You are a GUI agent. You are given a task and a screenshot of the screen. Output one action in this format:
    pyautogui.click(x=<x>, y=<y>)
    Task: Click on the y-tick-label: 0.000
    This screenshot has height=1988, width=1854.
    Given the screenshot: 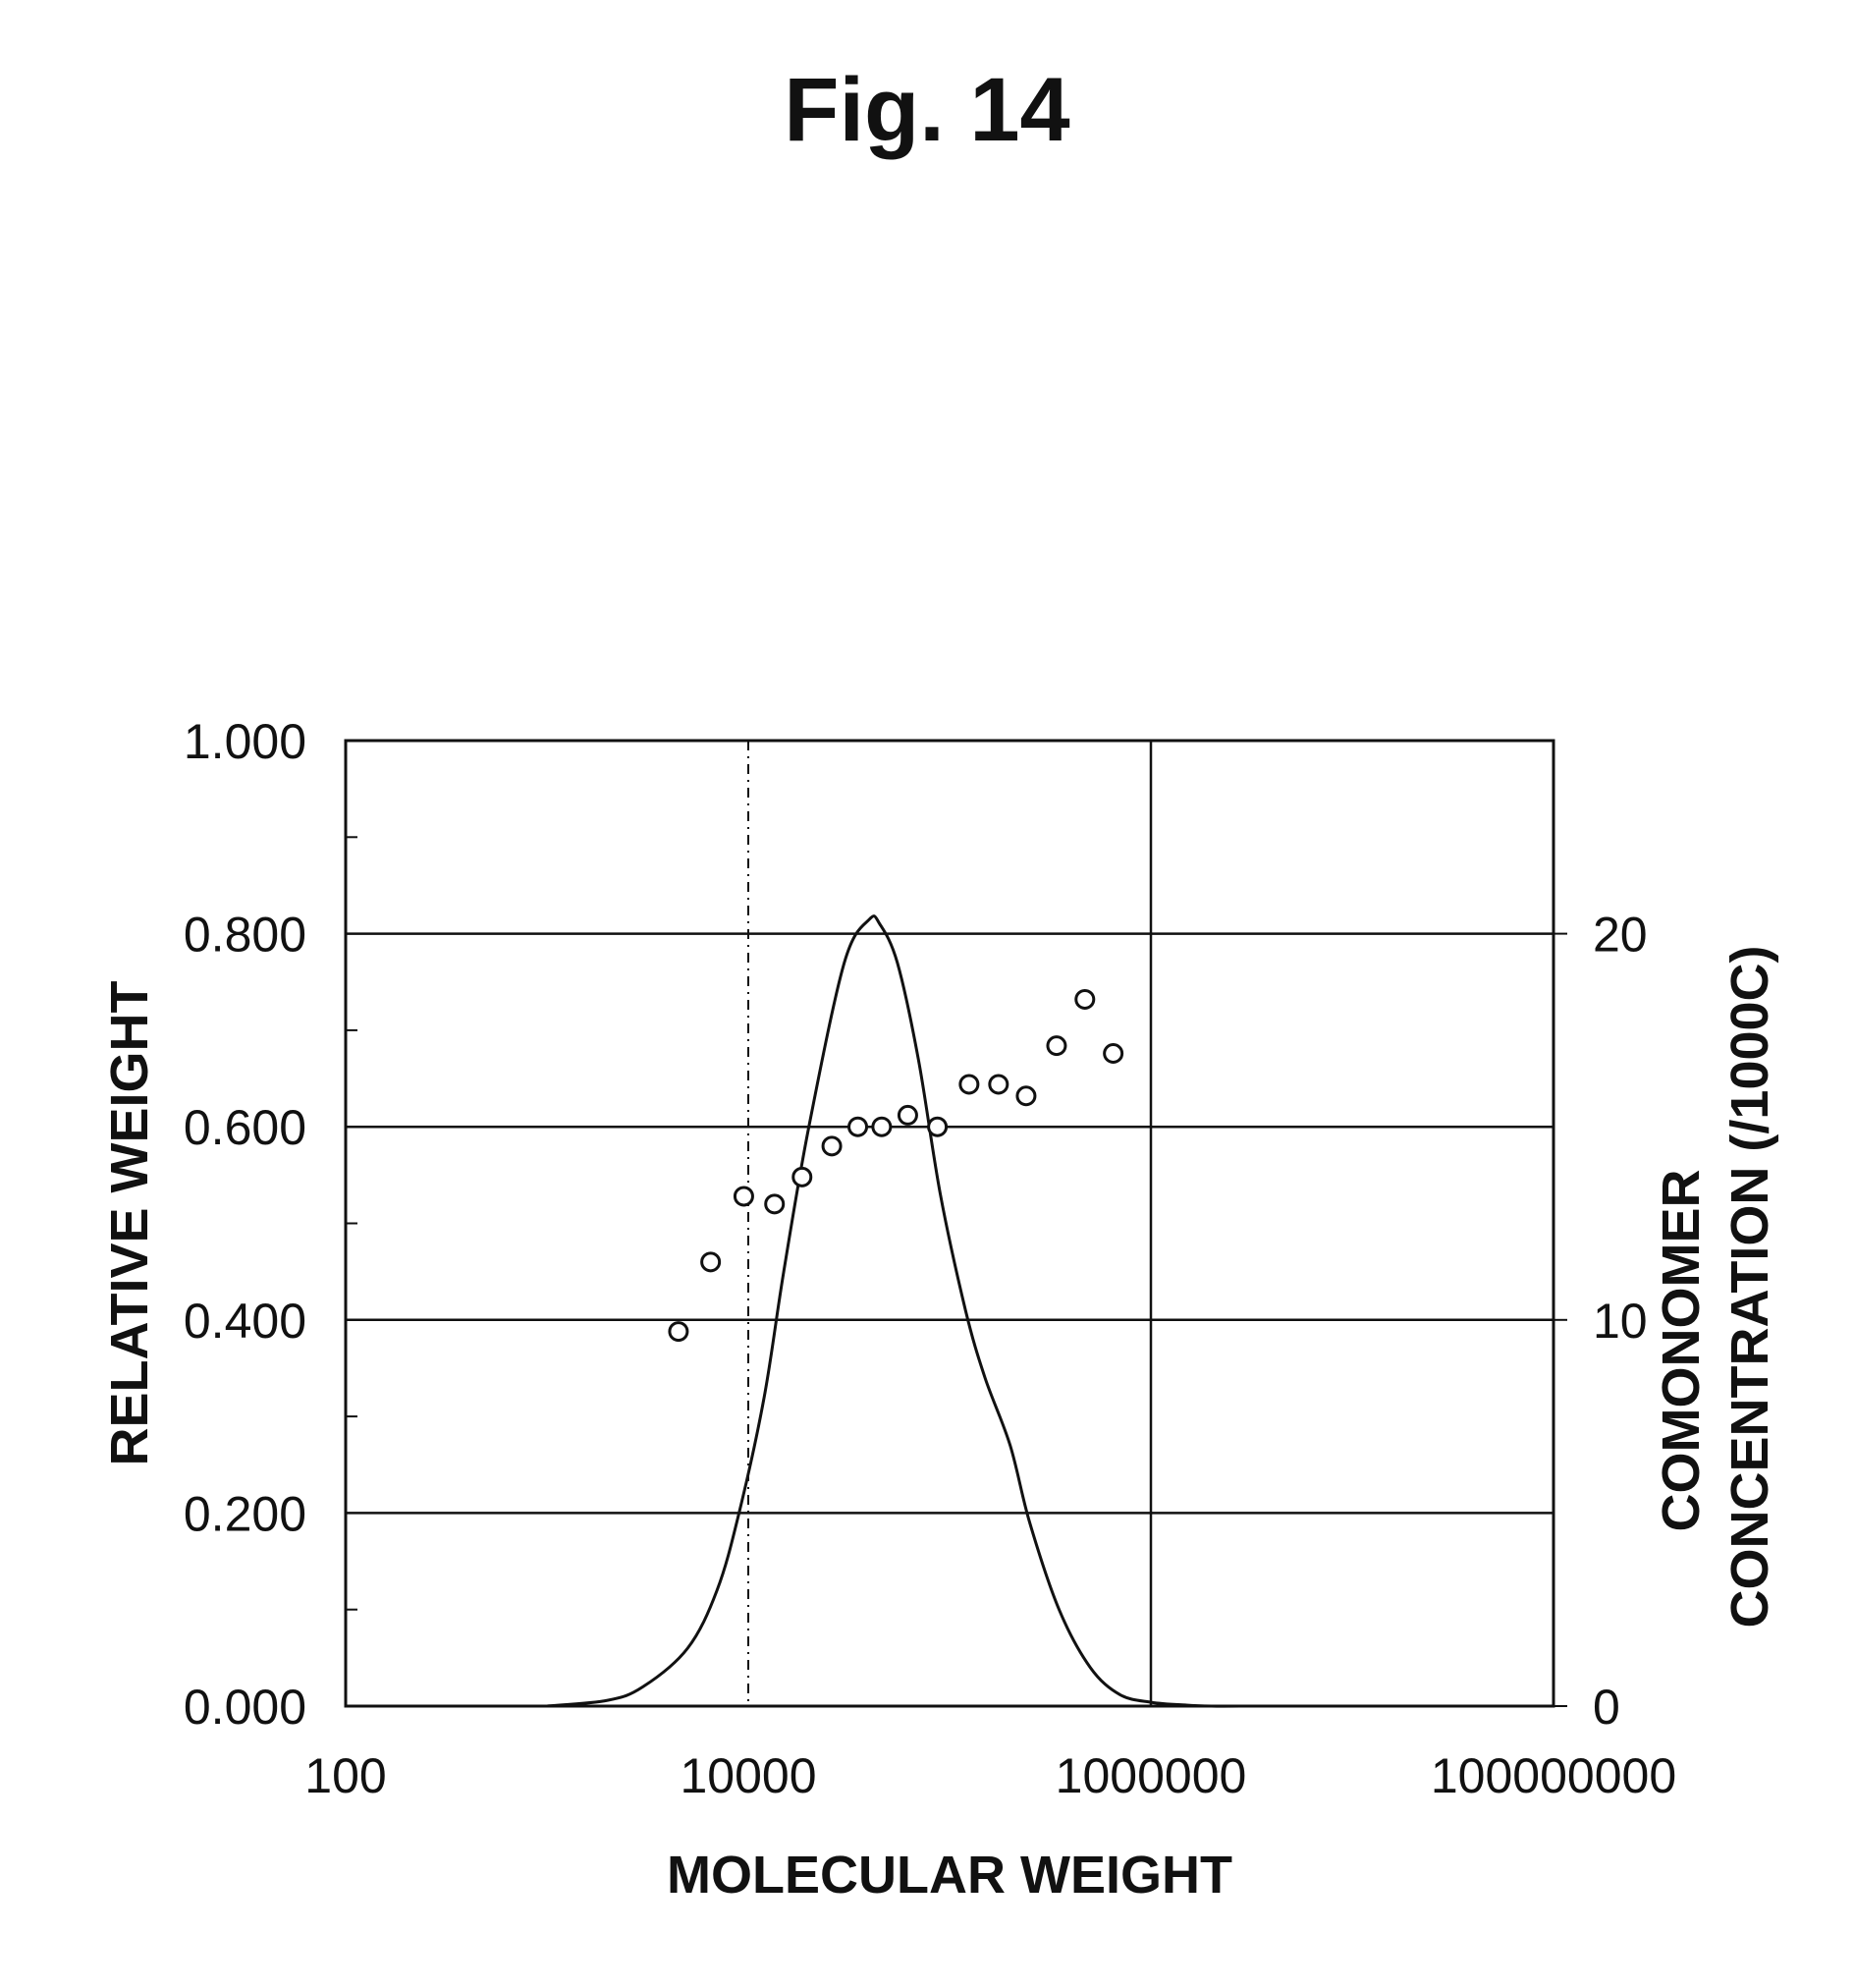 What is the action you would take?
    pyautogui.click(x=245, y=1707)
    